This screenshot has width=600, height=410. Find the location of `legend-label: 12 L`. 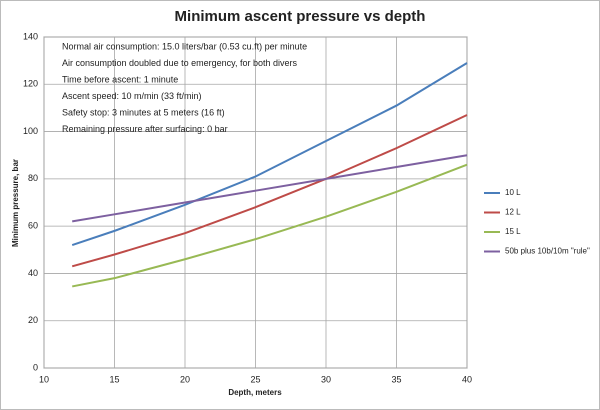

legend-label: 12 L is located at coordinates (513, 212).